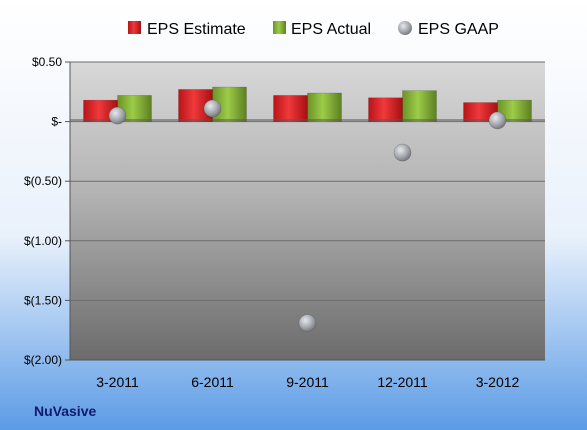 The height and width of the screenshot is (430, 587). I want to click on company-label: NuVasive, so click(65, 411).